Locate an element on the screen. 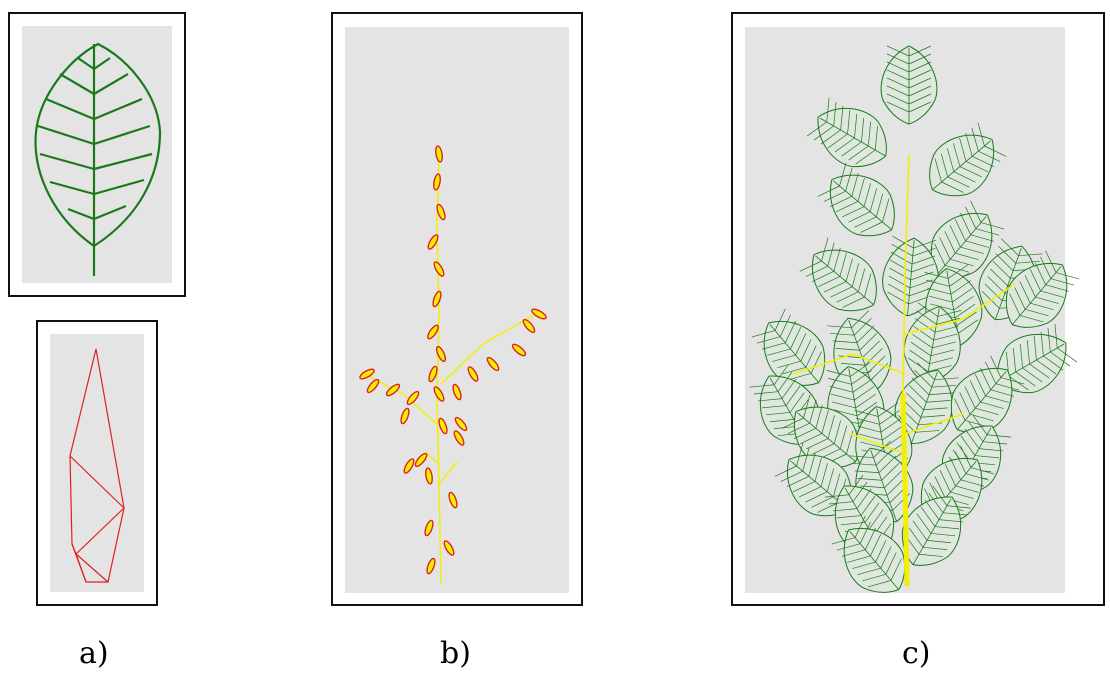 The image size is (1110, 678). polygon-outline is located at coordinates (97, 465).